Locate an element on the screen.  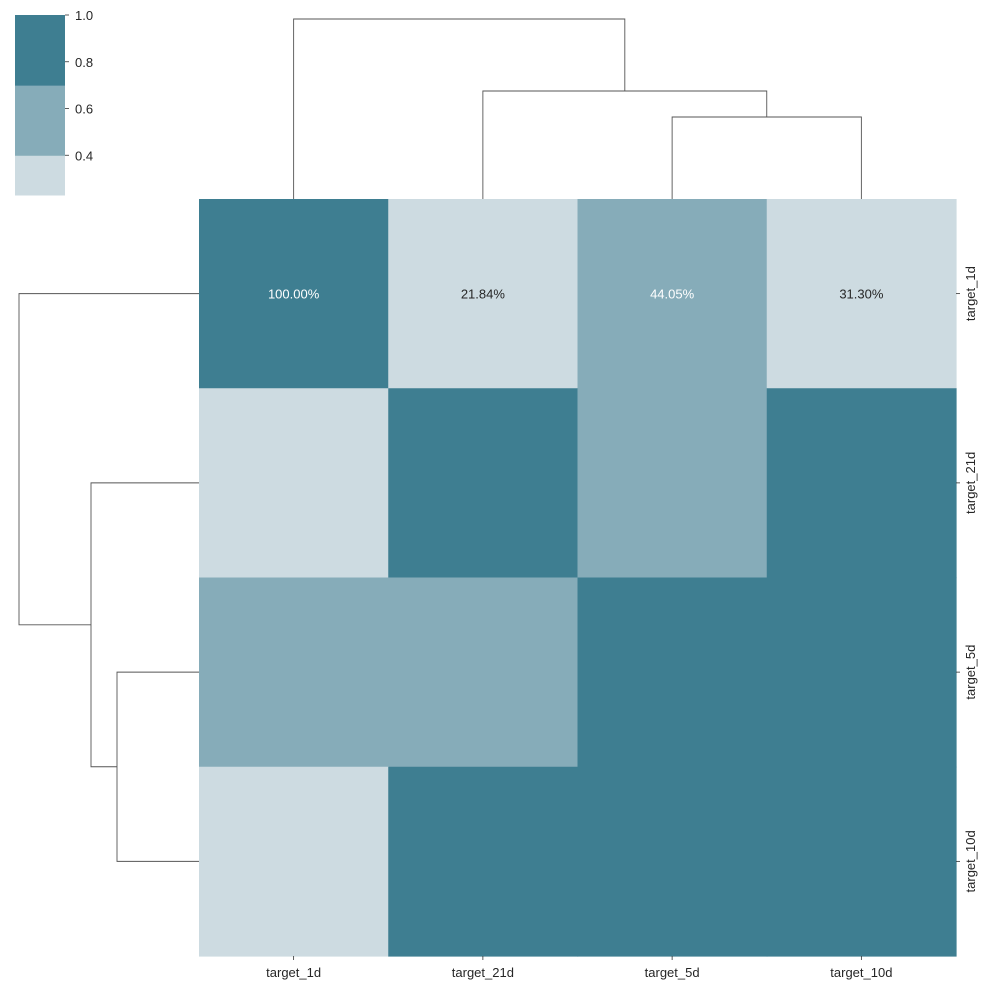
colorbar-tick-label: 0.6 is located at coordinates (84, 109).